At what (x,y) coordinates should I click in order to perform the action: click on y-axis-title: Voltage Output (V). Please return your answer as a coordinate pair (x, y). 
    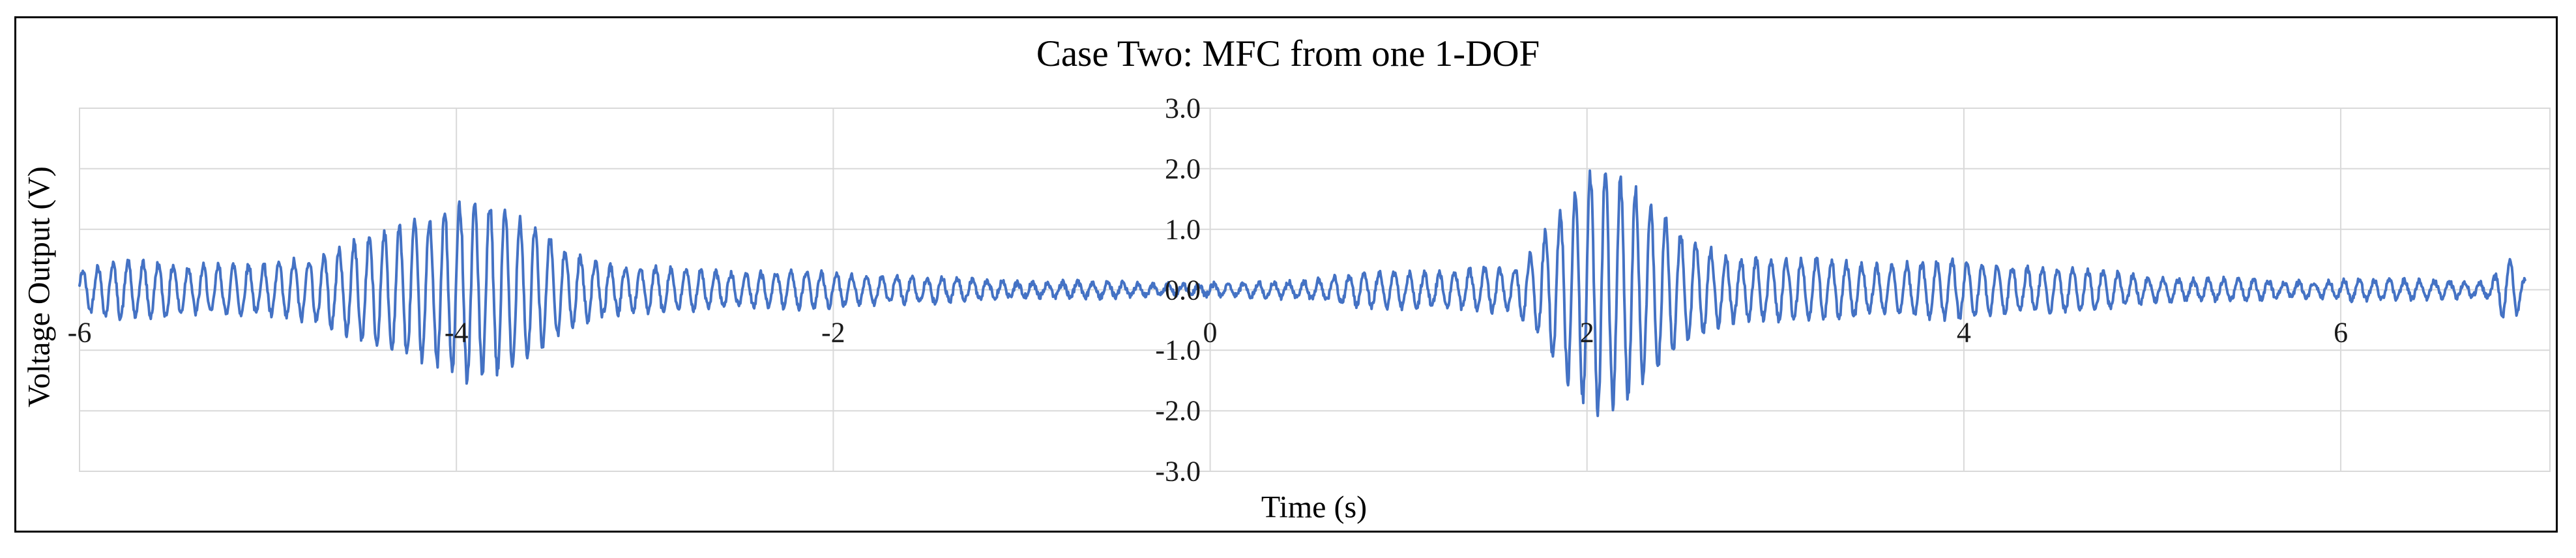
    Looking at the image, I should click on (39, 286).